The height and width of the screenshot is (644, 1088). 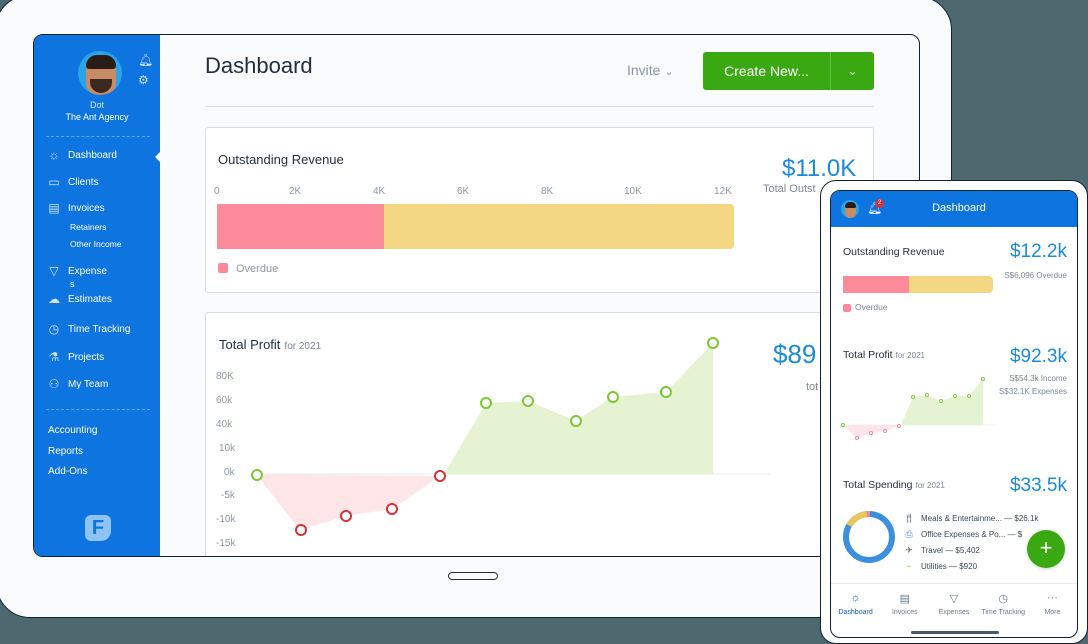 I want to click on cloud-icon: ☁, so click(x=54, y=299).